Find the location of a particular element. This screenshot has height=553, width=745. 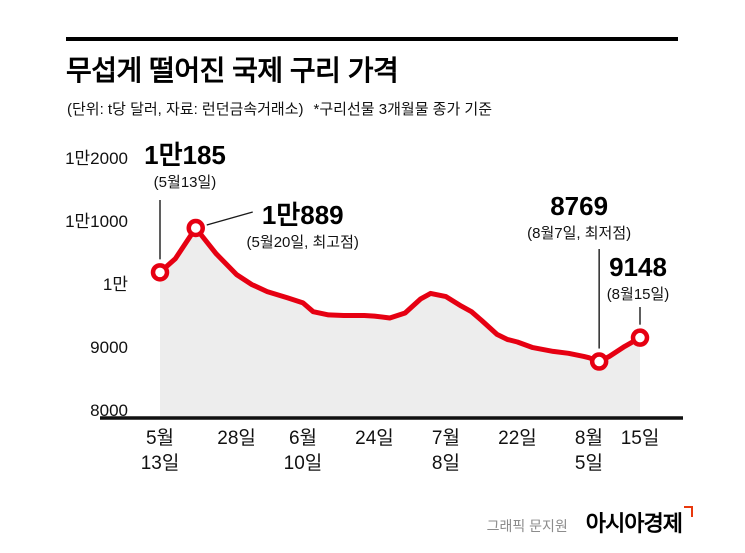

x-tick-label: 8월 is located at coordinates (589, 438).